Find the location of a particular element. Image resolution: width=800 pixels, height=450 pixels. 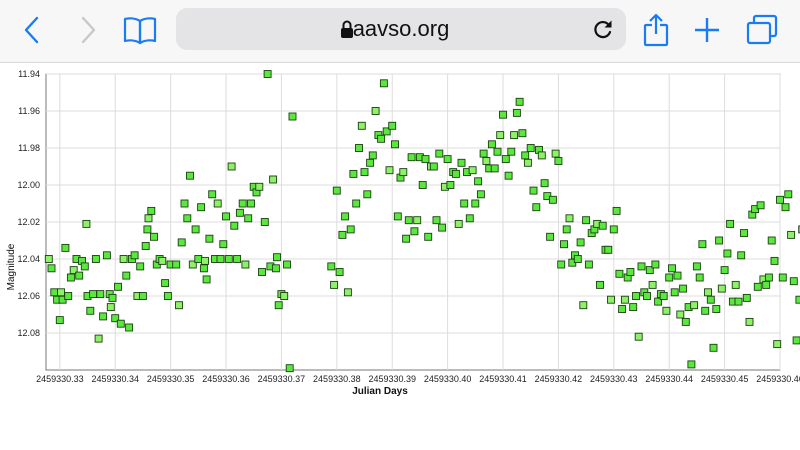

open-book-icon is located at coordinates (140, 31).